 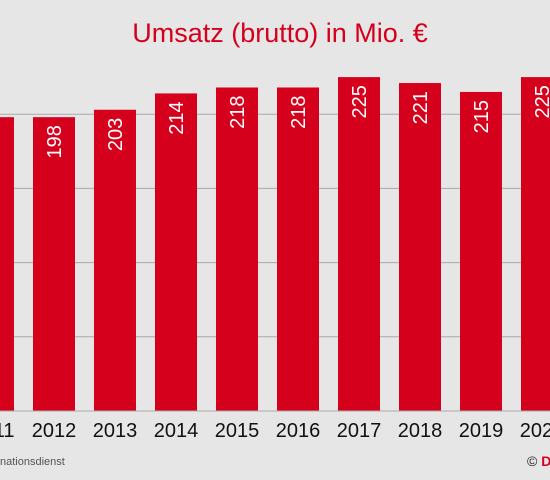 I want to click on category-label: 2014, so click(x=176, y=431).